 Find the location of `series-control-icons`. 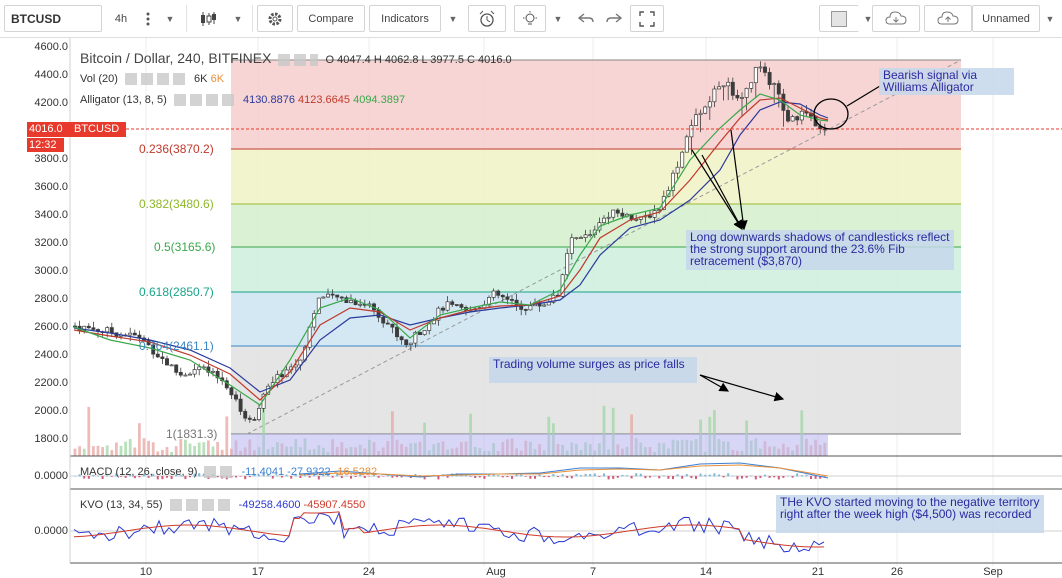

series-control-icons is located at coordinates (298, 60).